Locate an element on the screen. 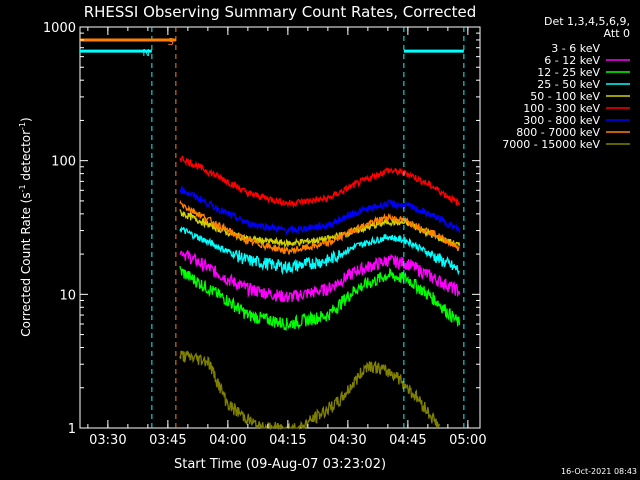 This screenshot has height=480, width=640. x-tick-label: 04:00 is located at coordinates (227, 440).